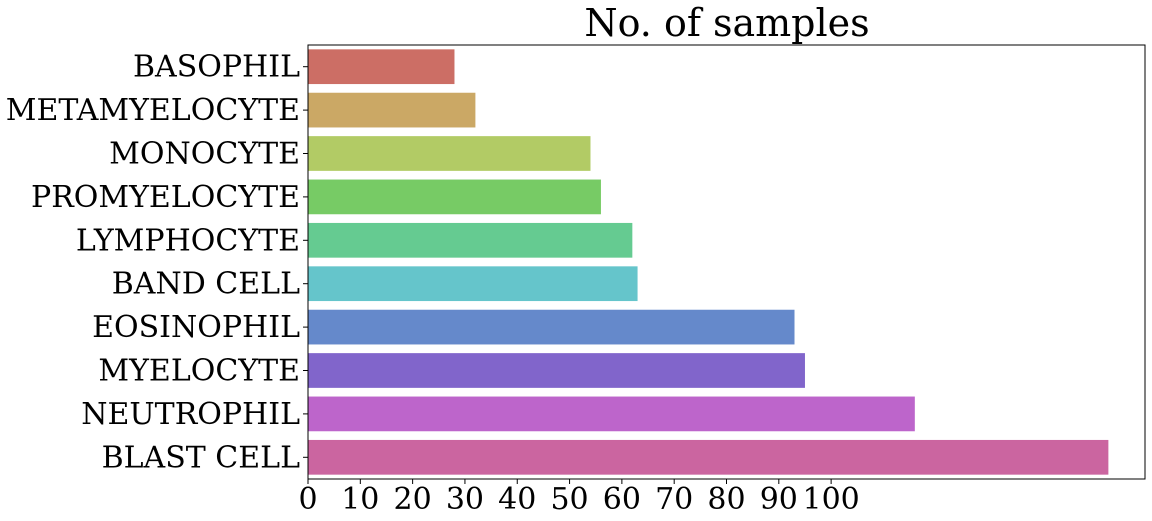 This screenshot has height=521, width=1152. I want to click on x-tick-label: 100, so click(830, 499).